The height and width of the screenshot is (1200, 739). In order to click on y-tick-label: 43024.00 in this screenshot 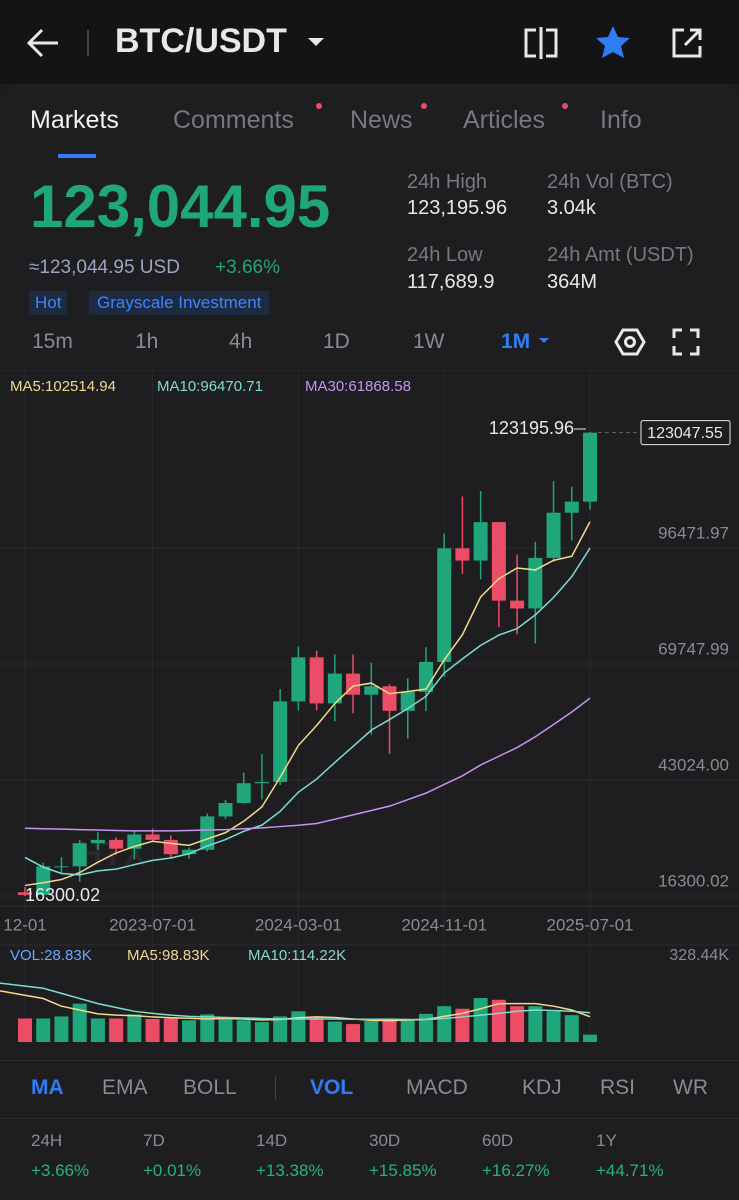, I will do `click(693, 764)`.